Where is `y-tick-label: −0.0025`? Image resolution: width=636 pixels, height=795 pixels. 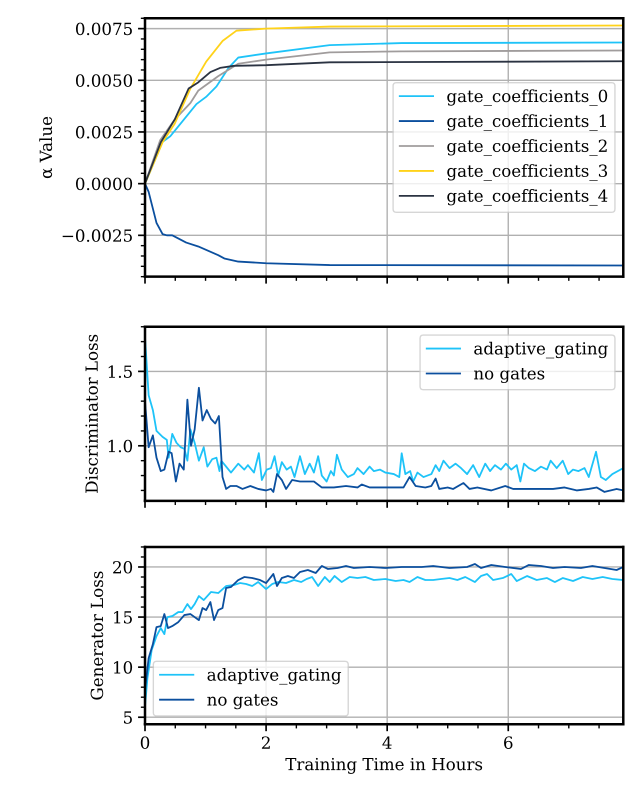
y-tick-label: −0.0025 is located at coordinates (97, 235).